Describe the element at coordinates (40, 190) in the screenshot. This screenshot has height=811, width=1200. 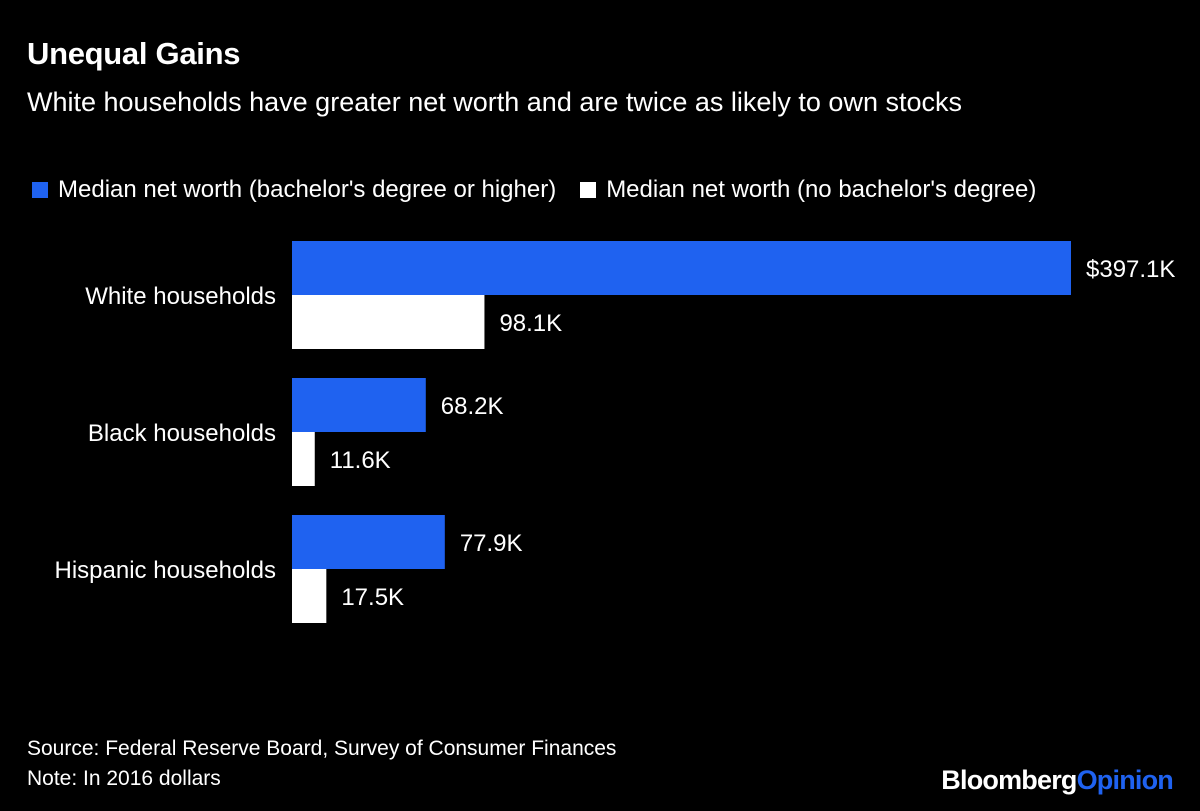
I see `legend-swatch-degree` at that location.